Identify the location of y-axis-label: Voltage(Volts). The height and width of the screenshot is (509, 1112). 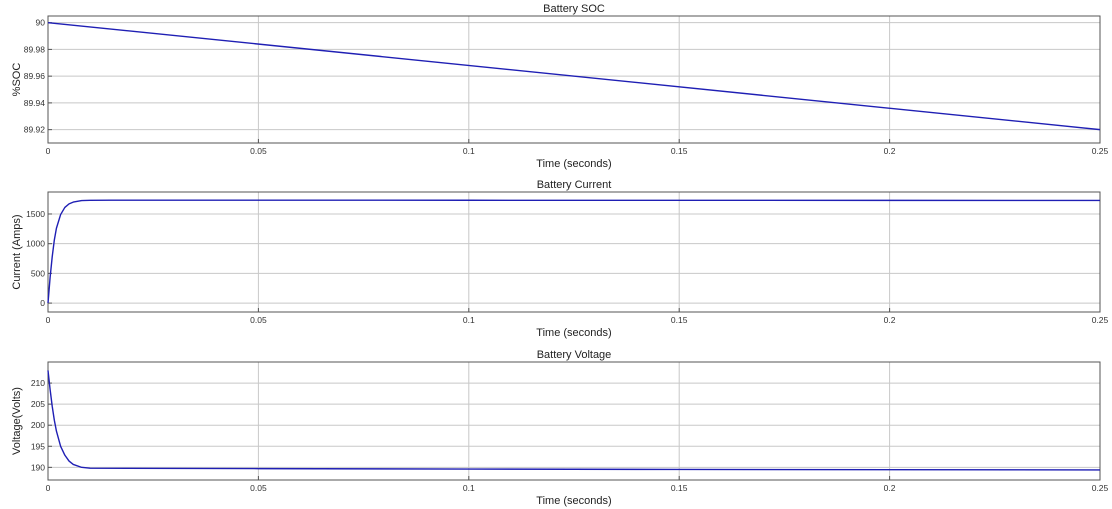
(17, 421).